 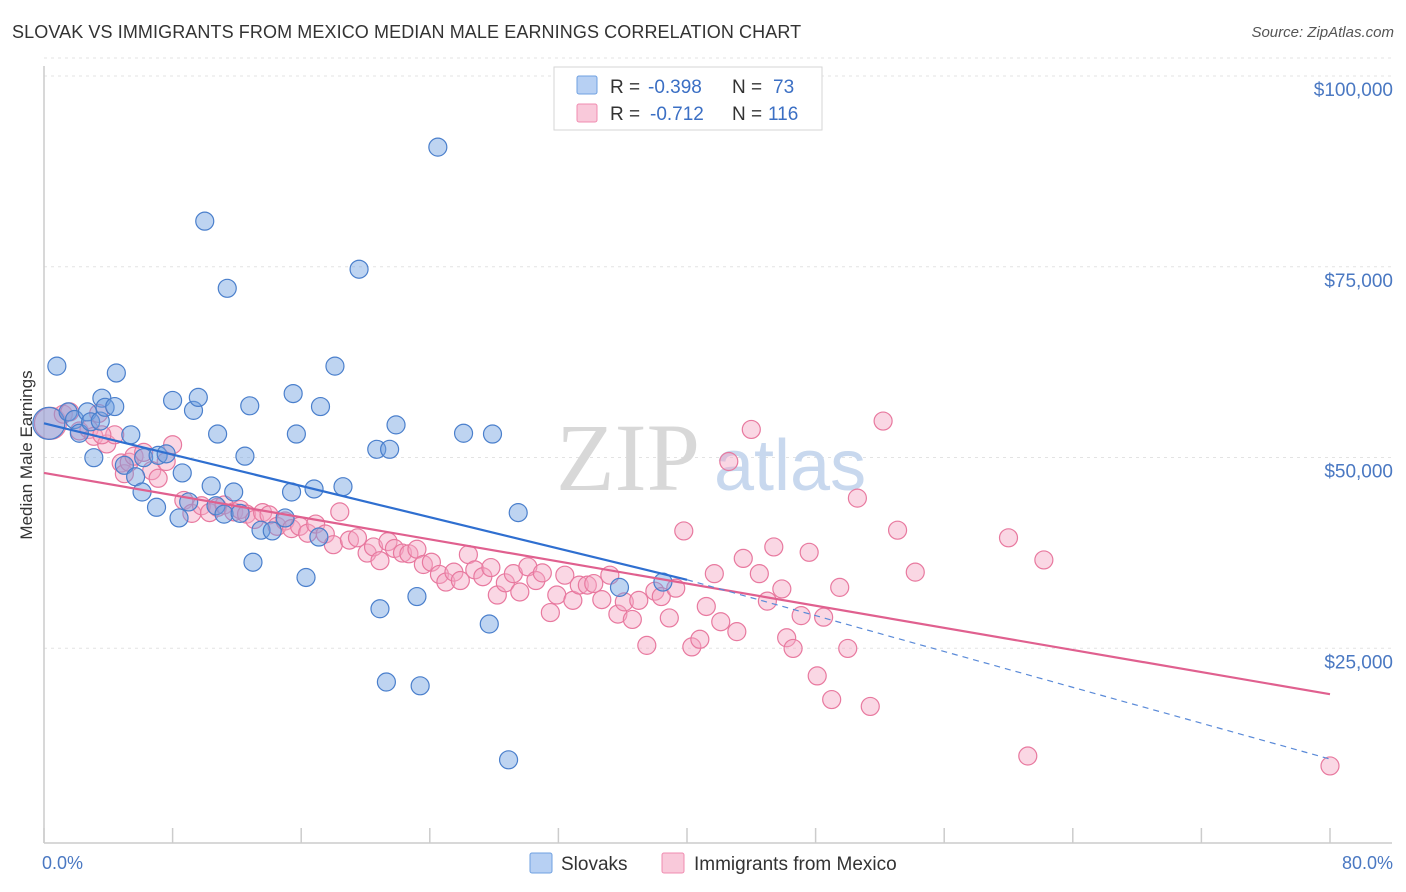 I want to click on x-tick-label-min: 0.0%, so click(x=62, y=863).